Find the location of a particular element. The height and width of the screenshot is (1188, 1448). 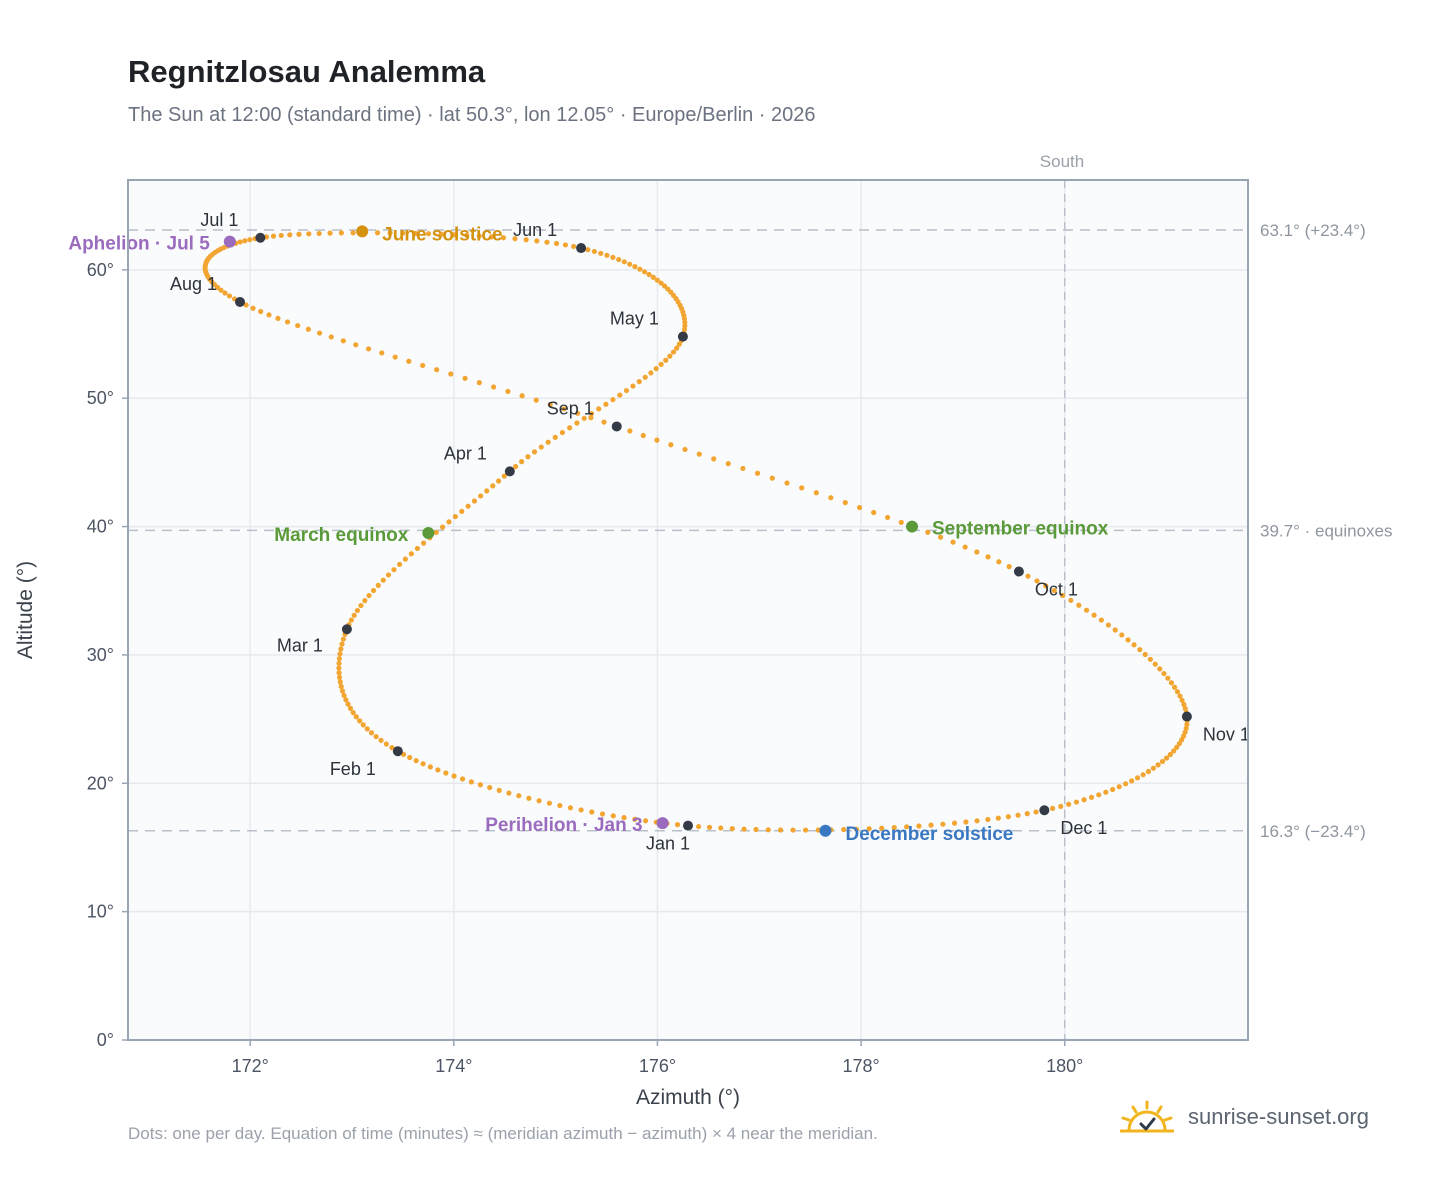

brand: sunrise-sunset.org is located at coordinates (1244, 1117).